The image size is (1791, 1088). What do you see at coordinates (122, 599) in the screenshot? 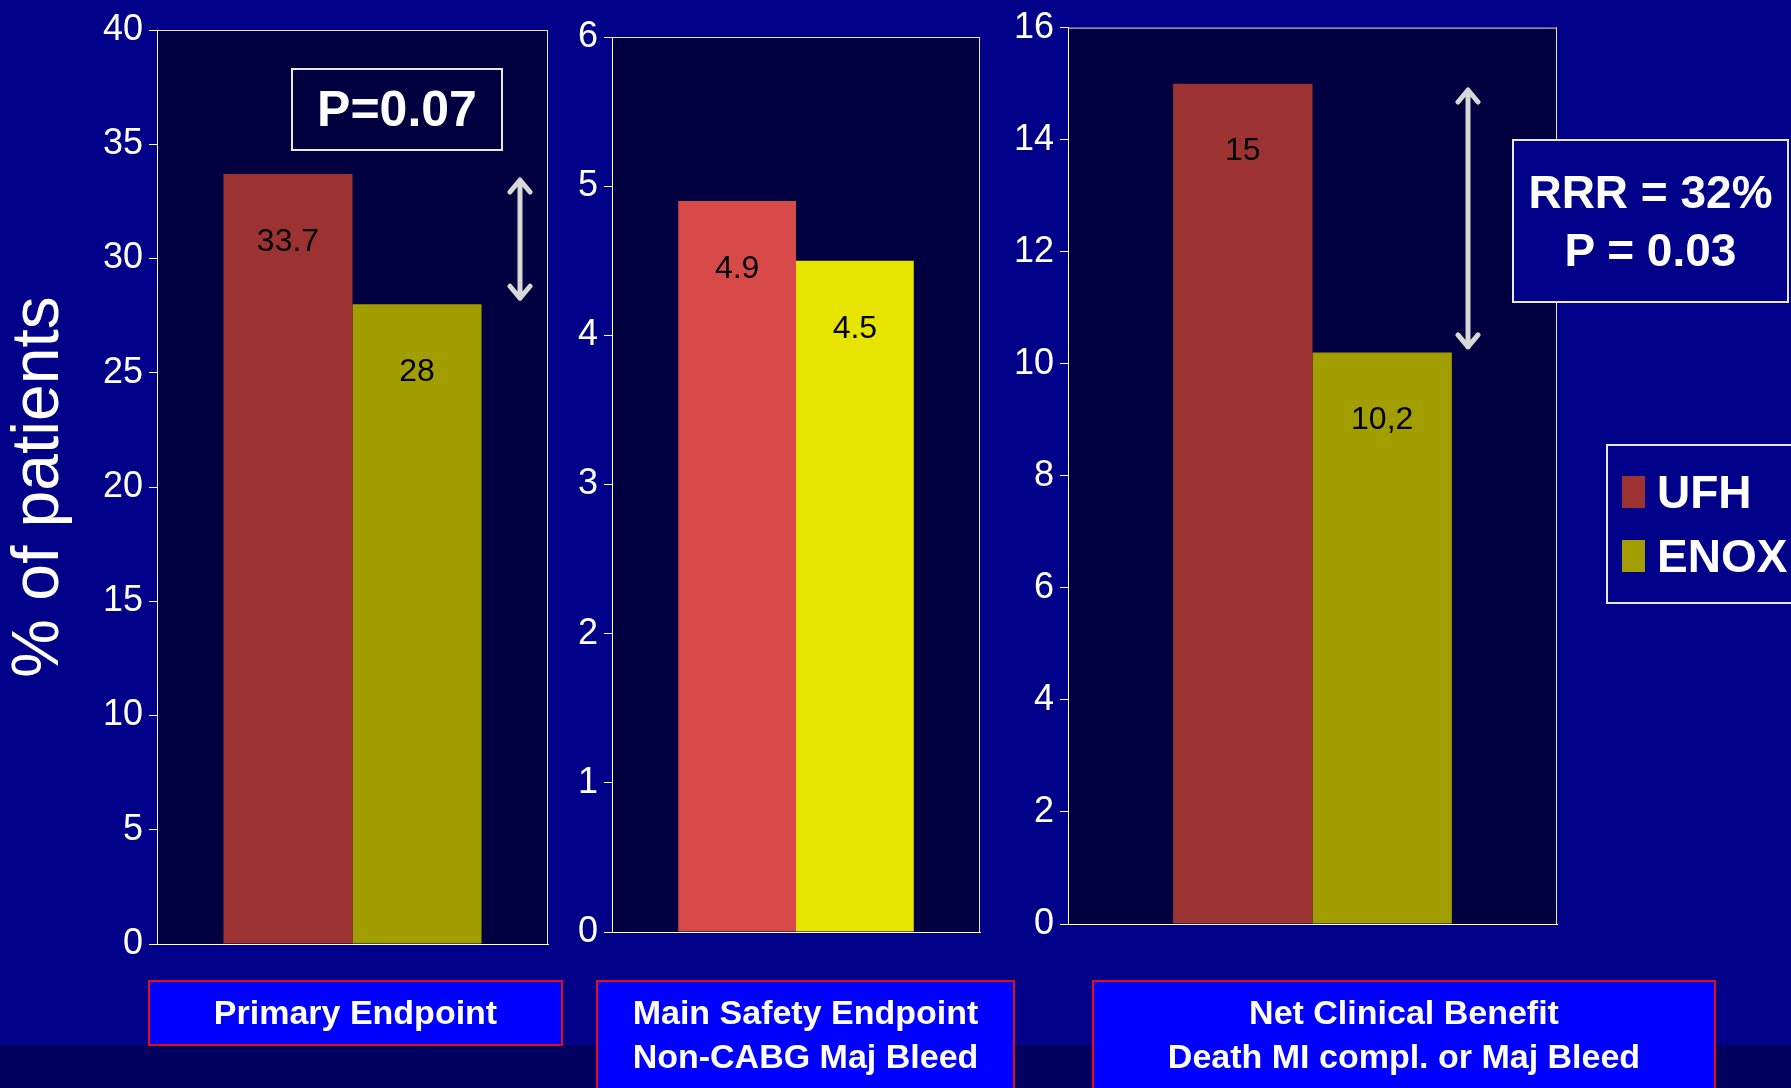
I see `y-tick-label: 15` at bounding box center [122, 599].